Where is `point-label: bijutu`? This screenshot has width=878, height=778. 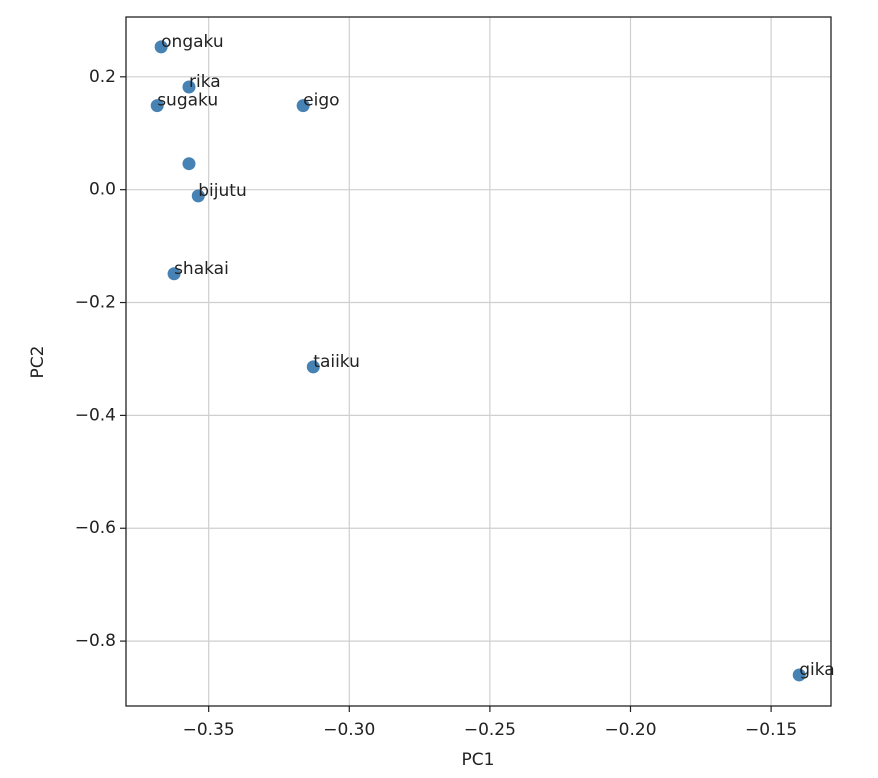 point-label: bijutu is located at coordinates (222, 191).